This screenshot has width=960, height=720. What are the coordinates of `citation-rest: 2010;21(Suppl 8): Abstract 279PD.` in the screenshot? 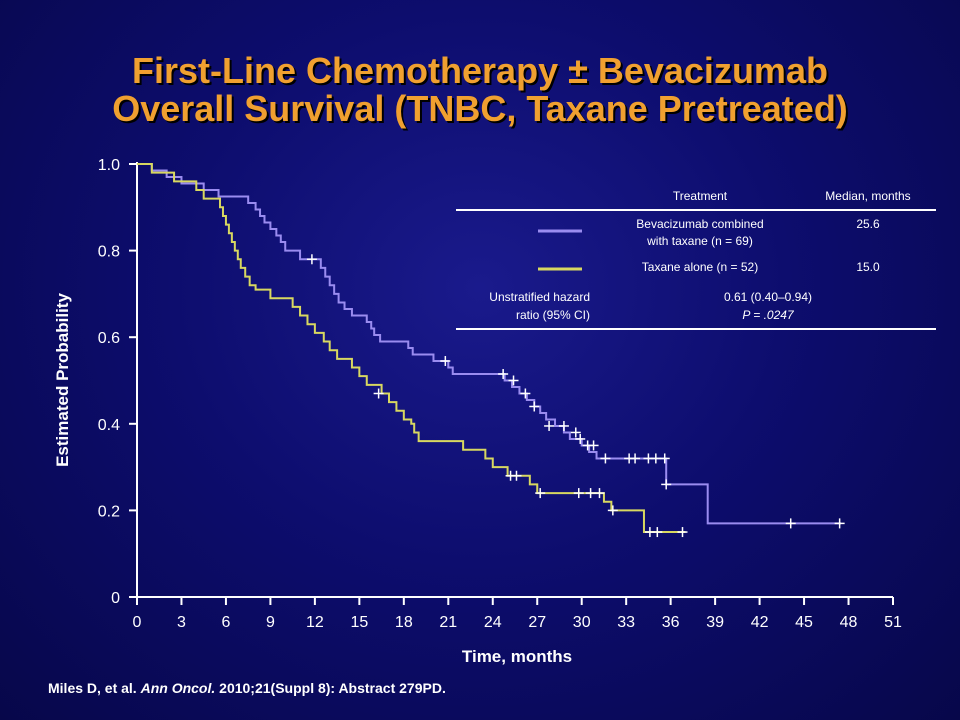 It's located at (330, 688).